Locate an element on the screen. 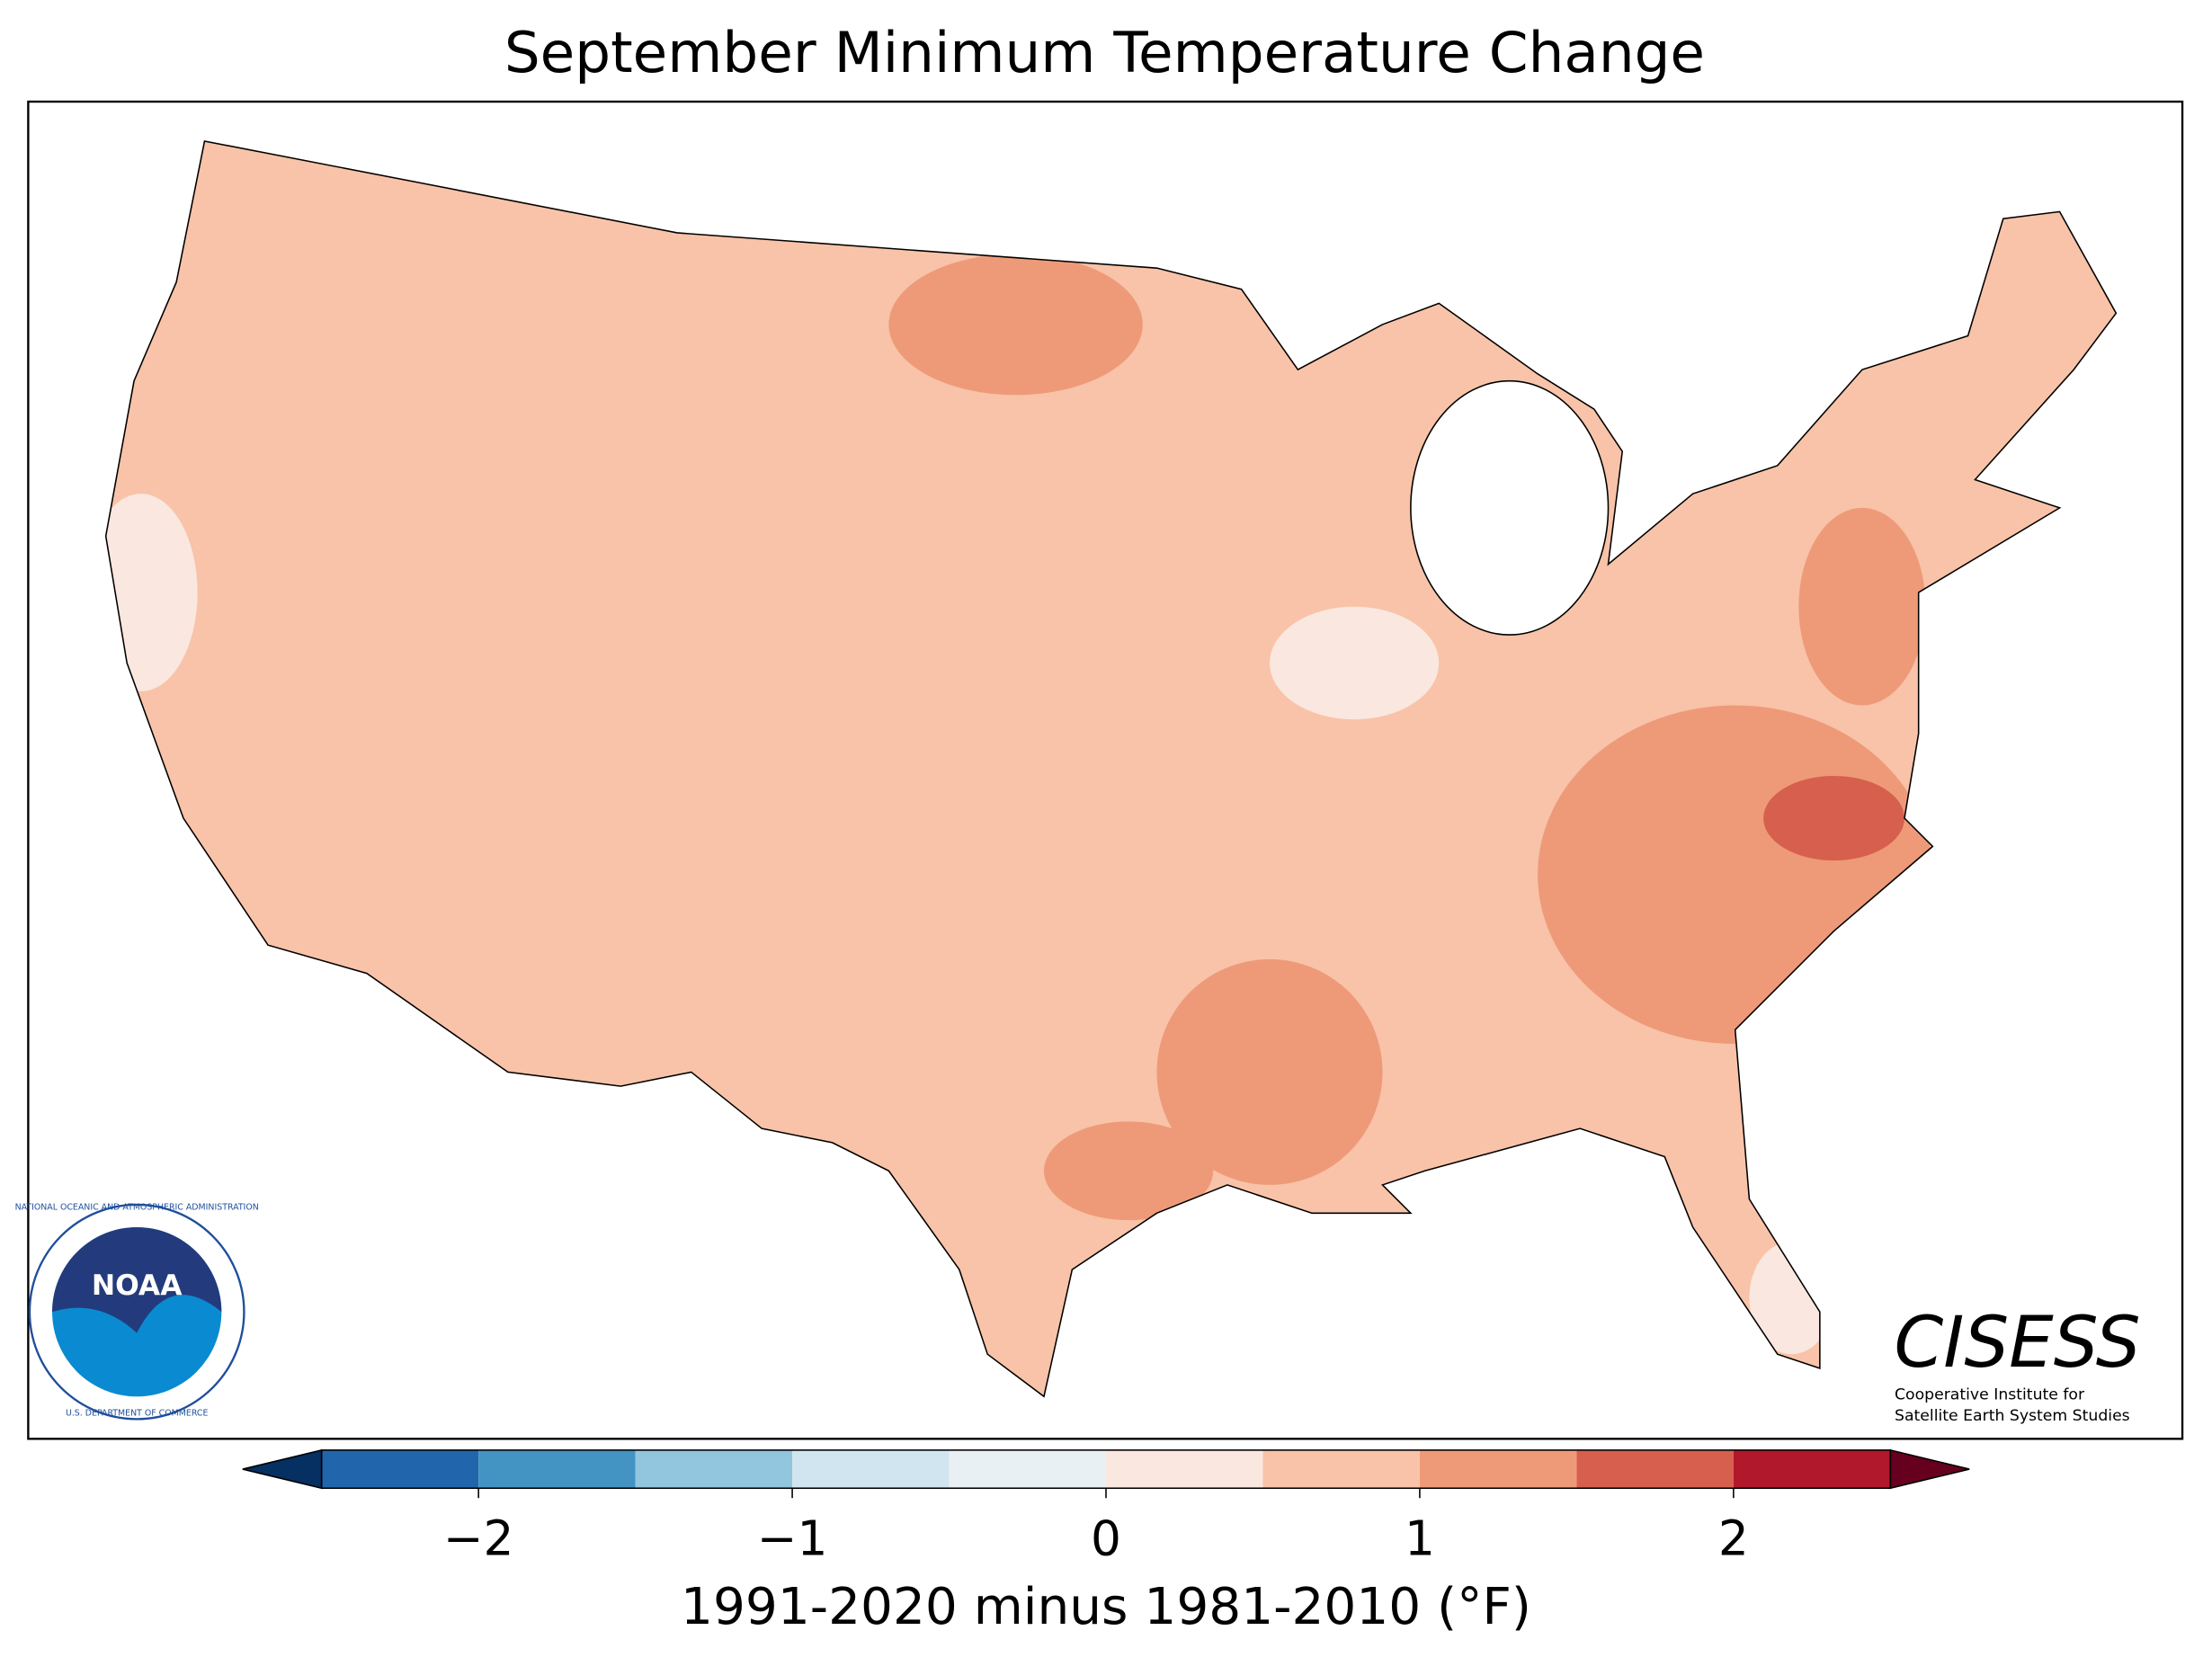 This screenshot has height=1666, width=2212. logo-top is located at coordinates (137, 1280).